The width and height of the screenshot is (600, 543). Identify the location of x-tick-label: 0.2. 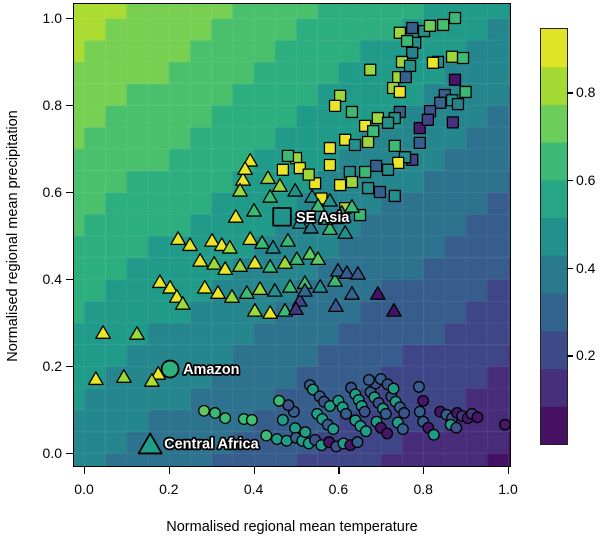
(169, 489).